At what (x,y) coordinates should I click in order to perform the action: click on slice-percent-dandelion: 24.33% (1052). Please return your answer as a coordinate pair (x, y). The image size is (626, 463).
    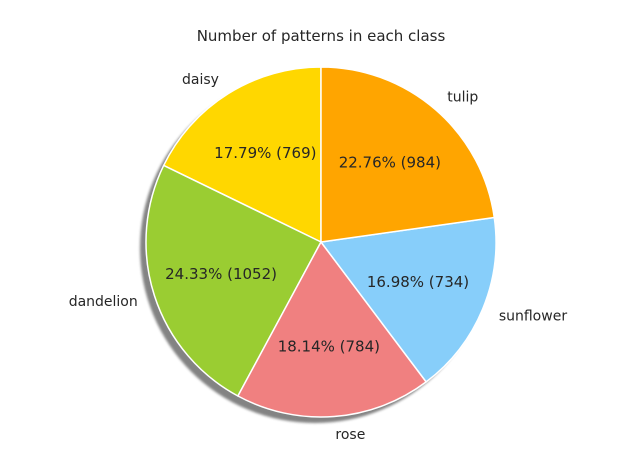
    Looking at the image, I should click on (221, 274).